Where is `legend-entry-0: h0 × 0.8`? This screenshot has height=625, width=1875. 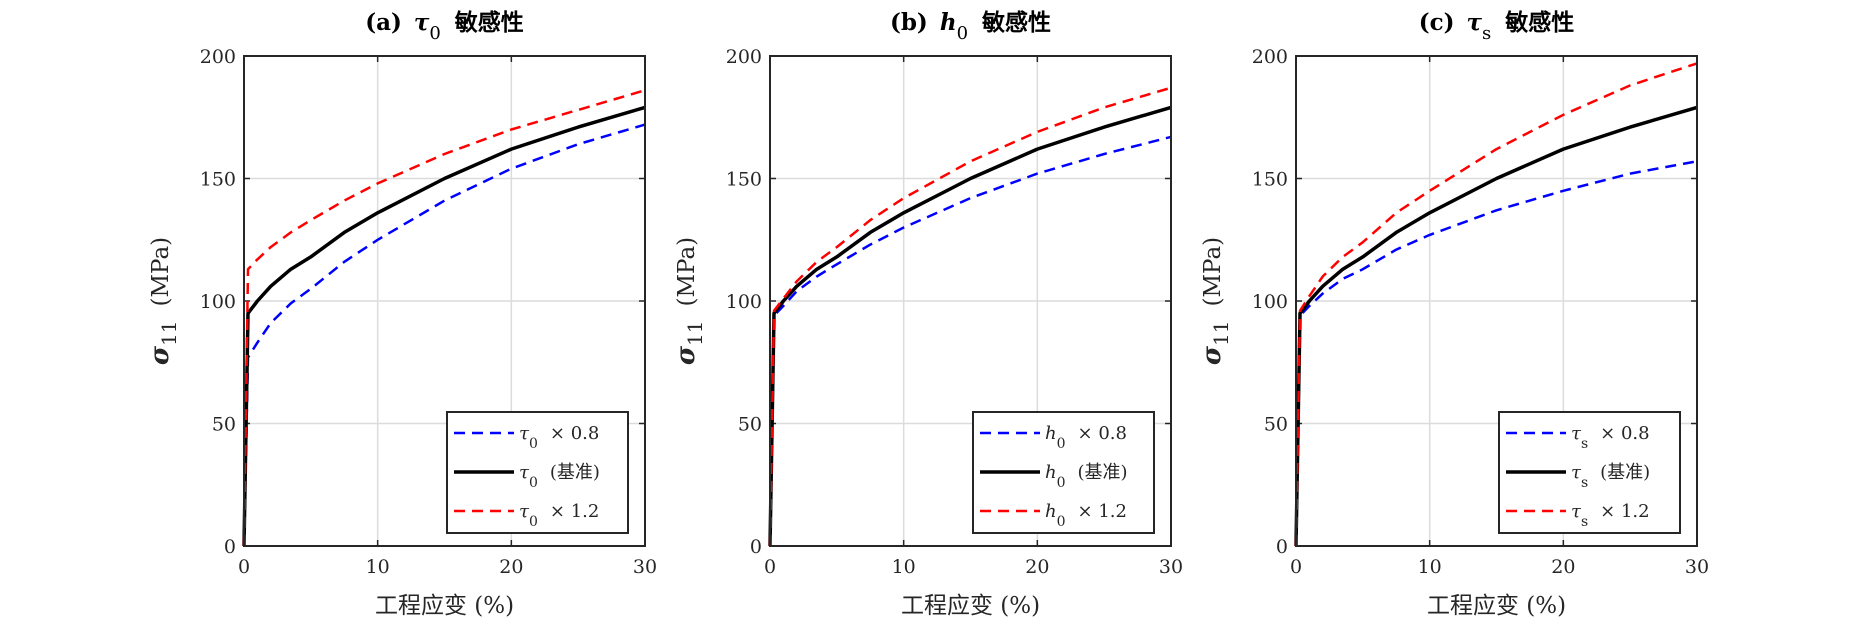
legend-entry-0: h0 × 0.8 is located at coordinates (1086, 437).